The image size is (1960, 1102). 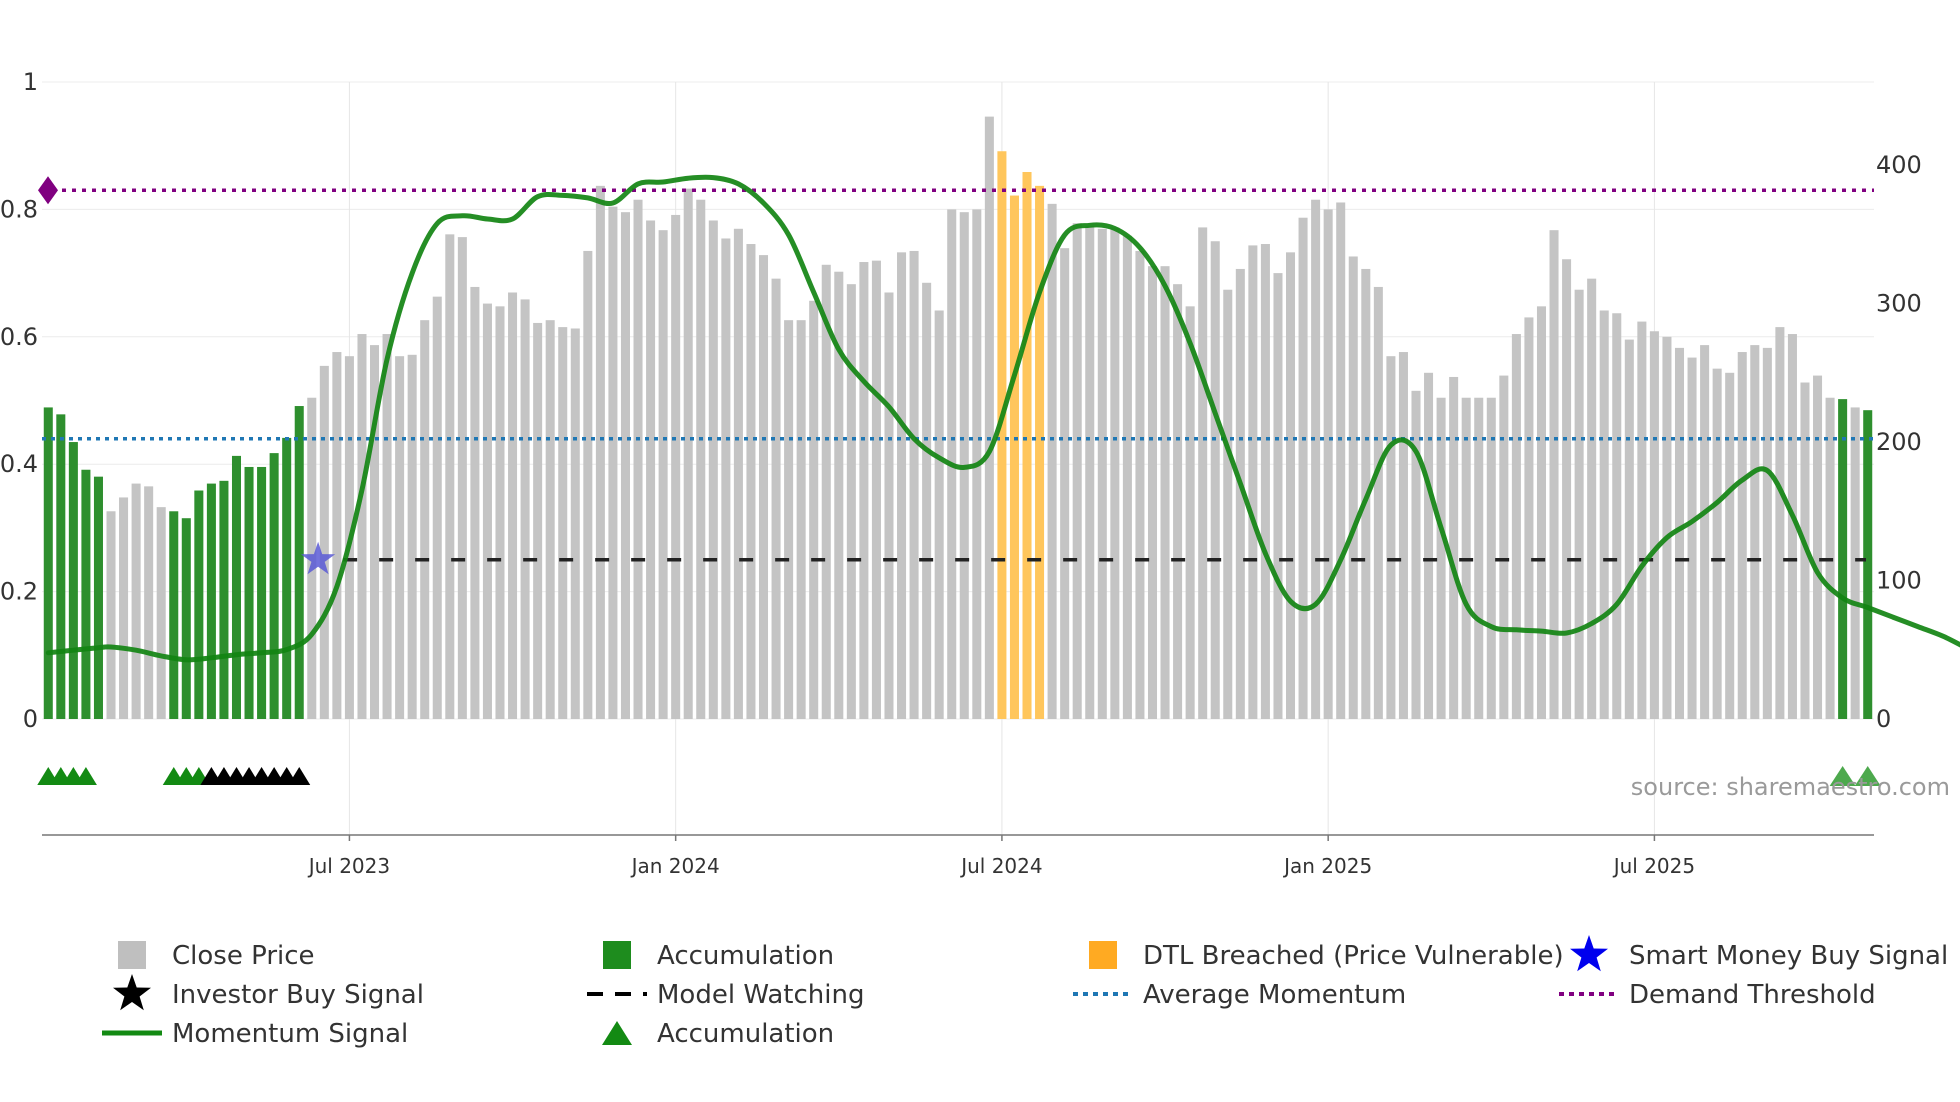 What do you see at coordinates (1002, 435) in the screenshot?
I see `dtl-breached-bar` at bounding box center [1002, 435].